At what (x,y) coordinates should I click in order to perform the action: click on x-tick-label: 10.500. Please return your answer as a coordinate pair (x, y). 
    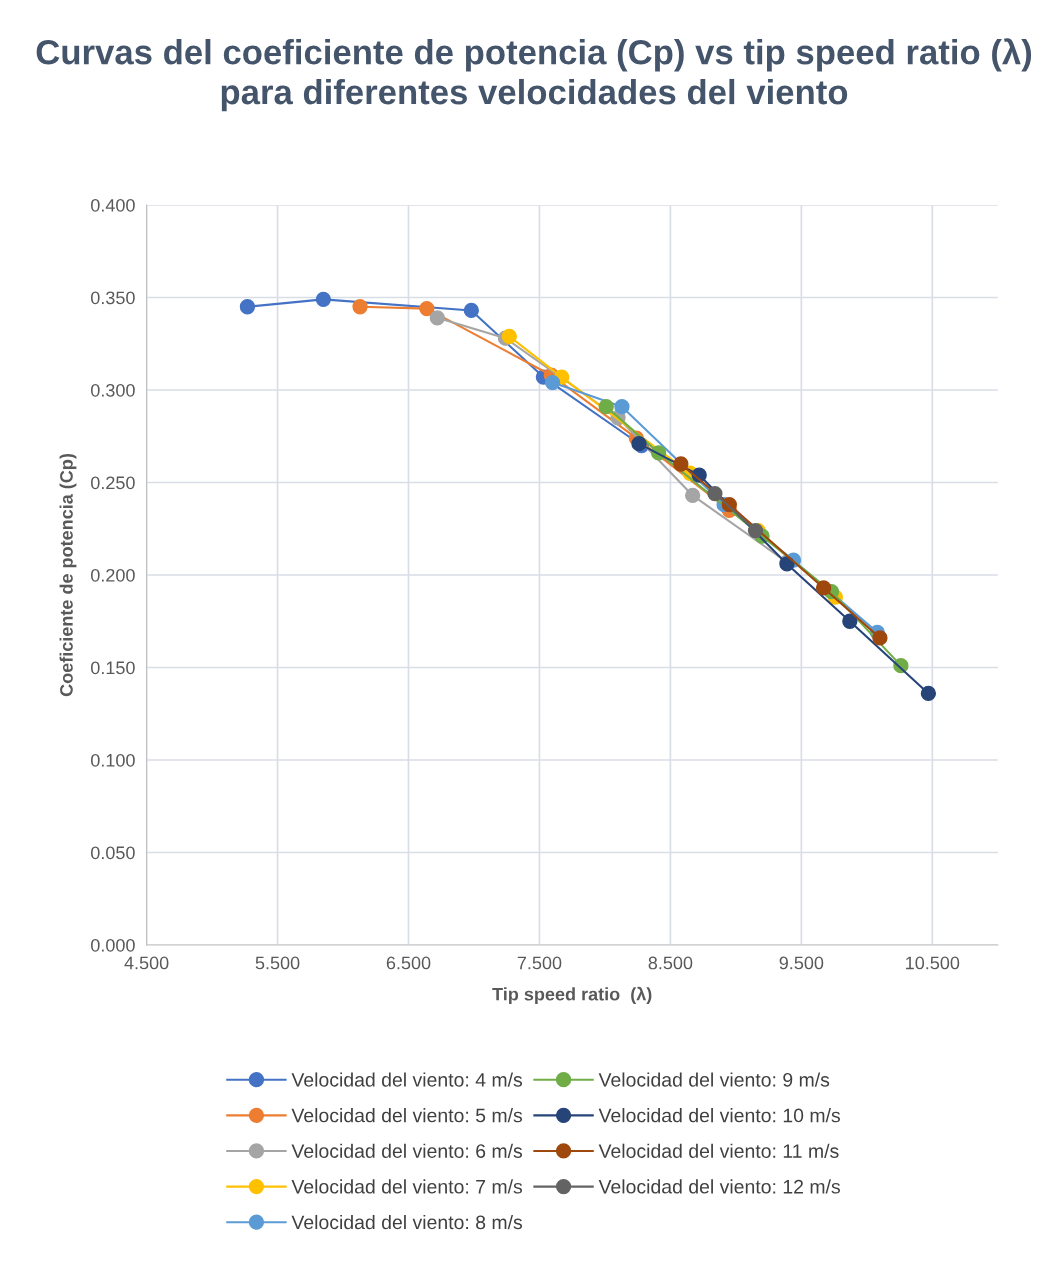
    Looking at the image, I should click on (933, 963).